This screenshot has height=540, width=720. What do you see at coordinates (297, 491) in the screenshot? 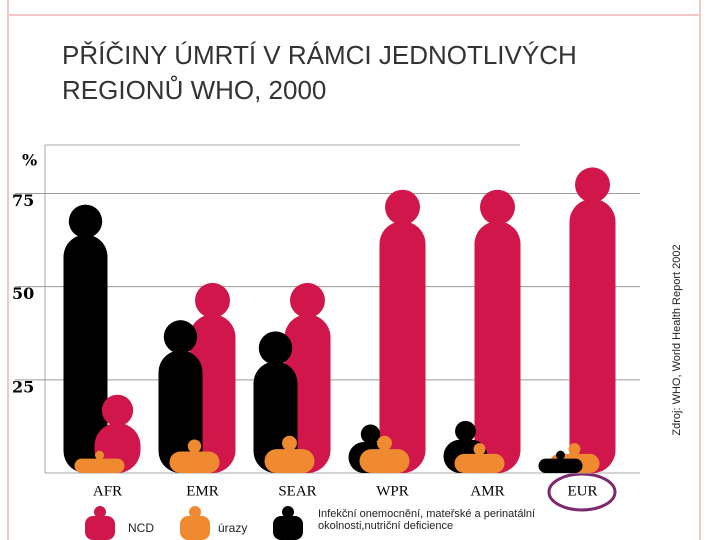
I see `x-tick-label: SEAR` at bounding box center [297, 491].